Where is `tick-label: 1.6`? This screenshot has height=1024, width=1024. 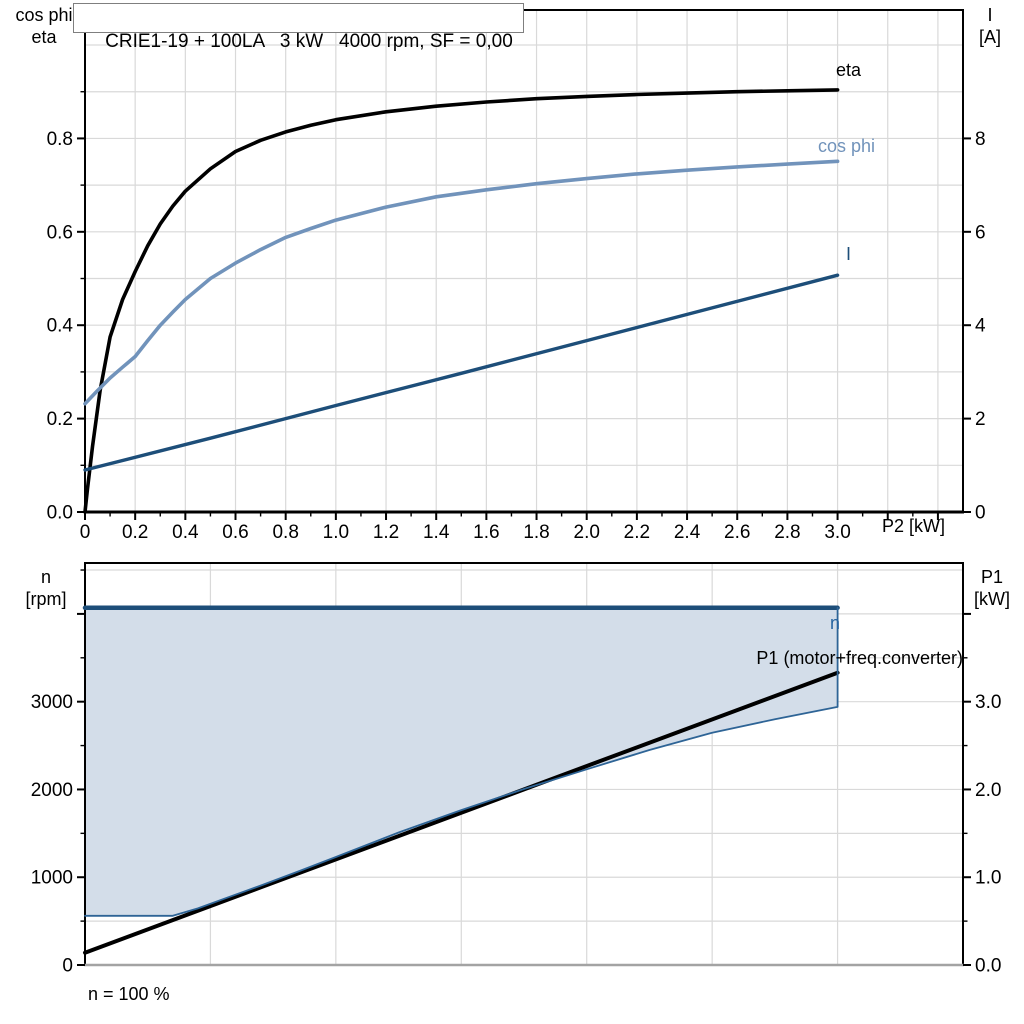 tick-label: 1.6 is located at coordinates (486, 532).